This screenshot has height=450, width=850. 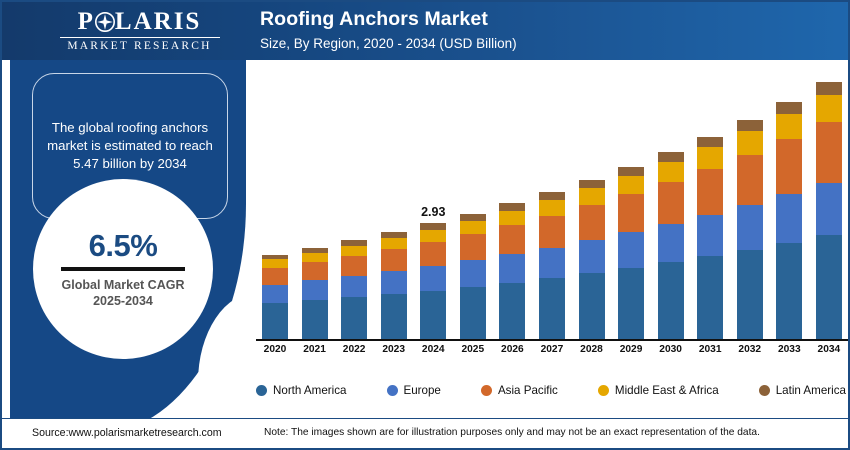 What do you see at coordinates (658, 390) in the screenshot?
I see `legend-item: Middle East & Africa` at bounding box center [658, 390].